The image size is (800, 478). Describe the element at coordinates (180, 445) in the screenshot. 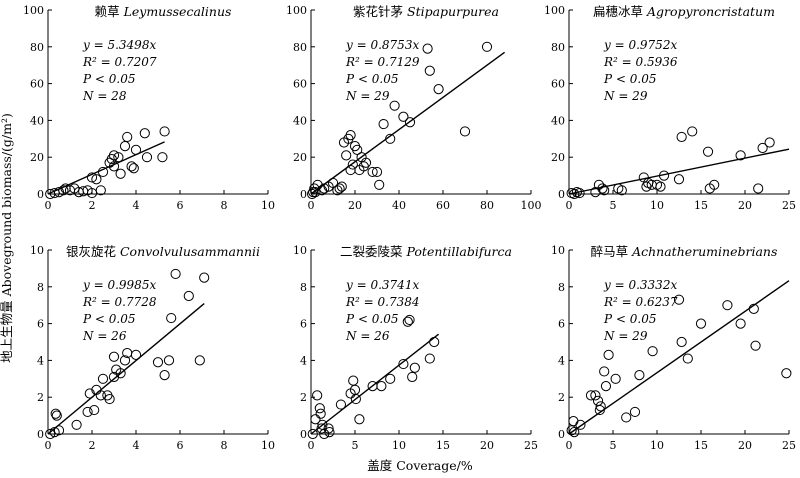

I see `x-tick-label: 6` at that location.